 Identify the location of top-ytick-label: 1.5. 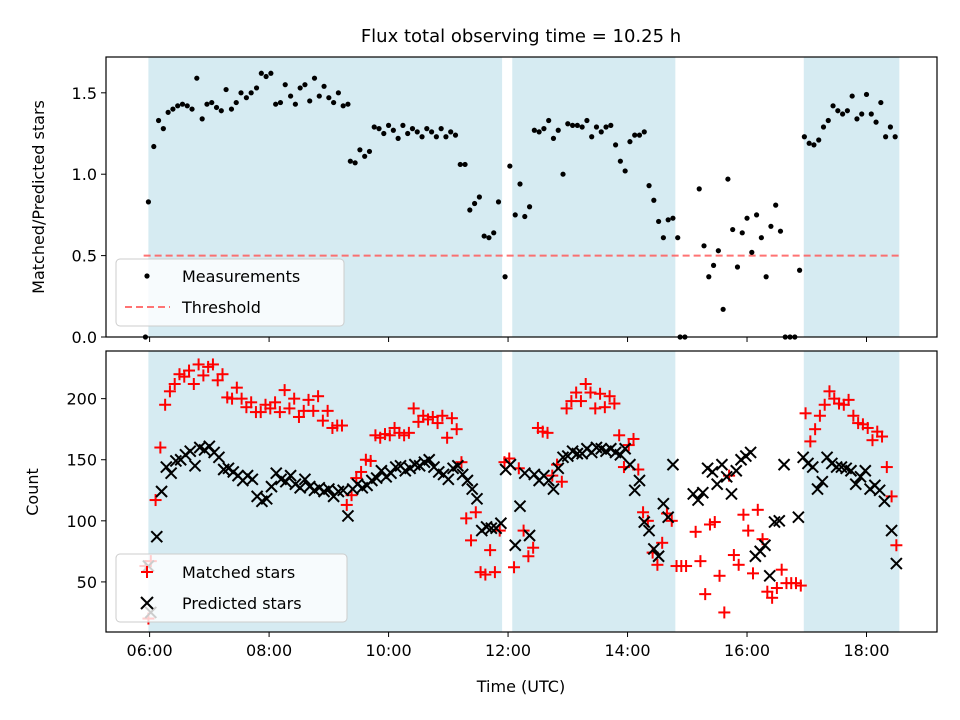
(84, 93).